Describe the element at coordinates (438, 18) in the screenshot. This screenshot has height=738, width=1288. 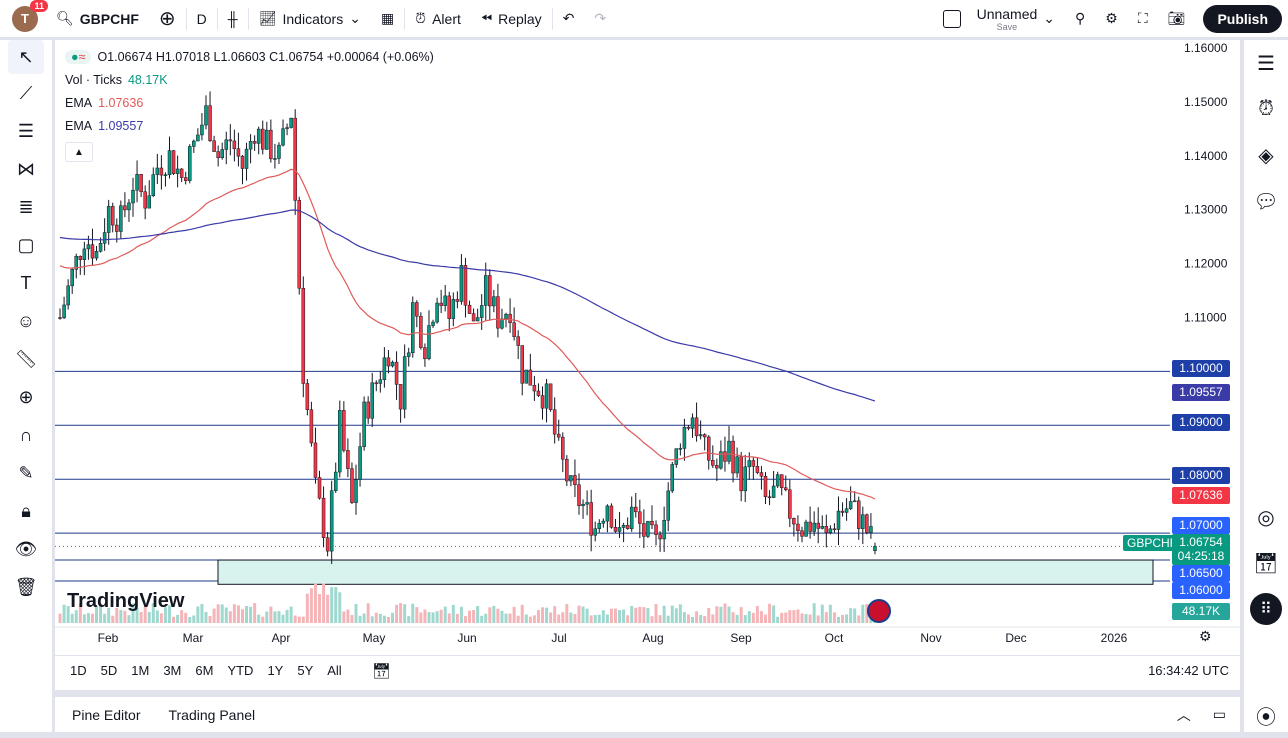
I see `alert-button: ⏰︎ Alert` at that location.